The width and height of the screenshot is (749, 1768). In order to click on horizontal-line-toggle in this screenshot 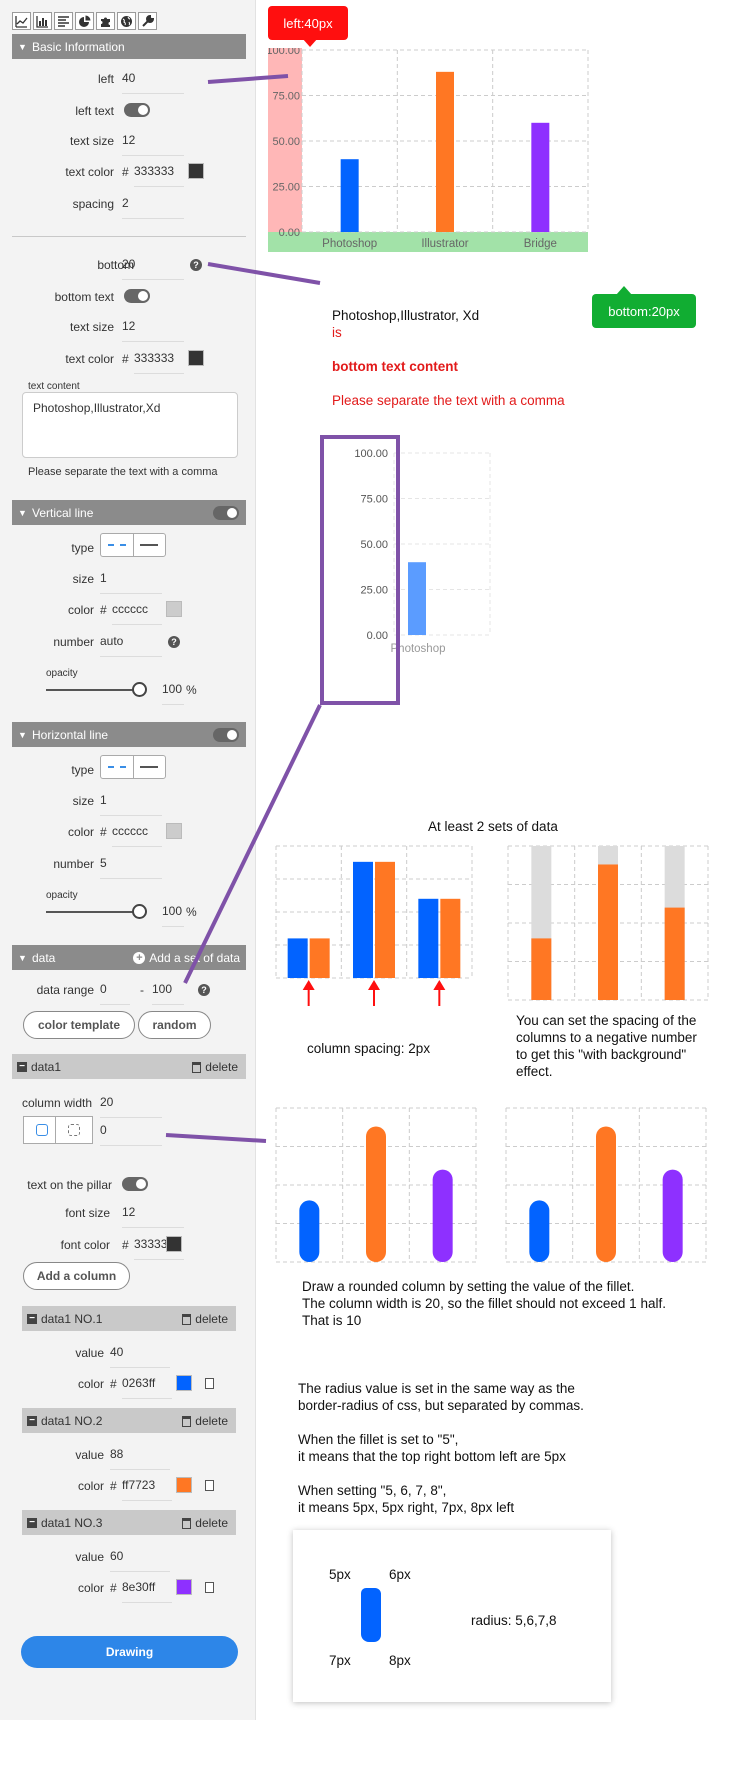, I will do `click(226, 735)`.